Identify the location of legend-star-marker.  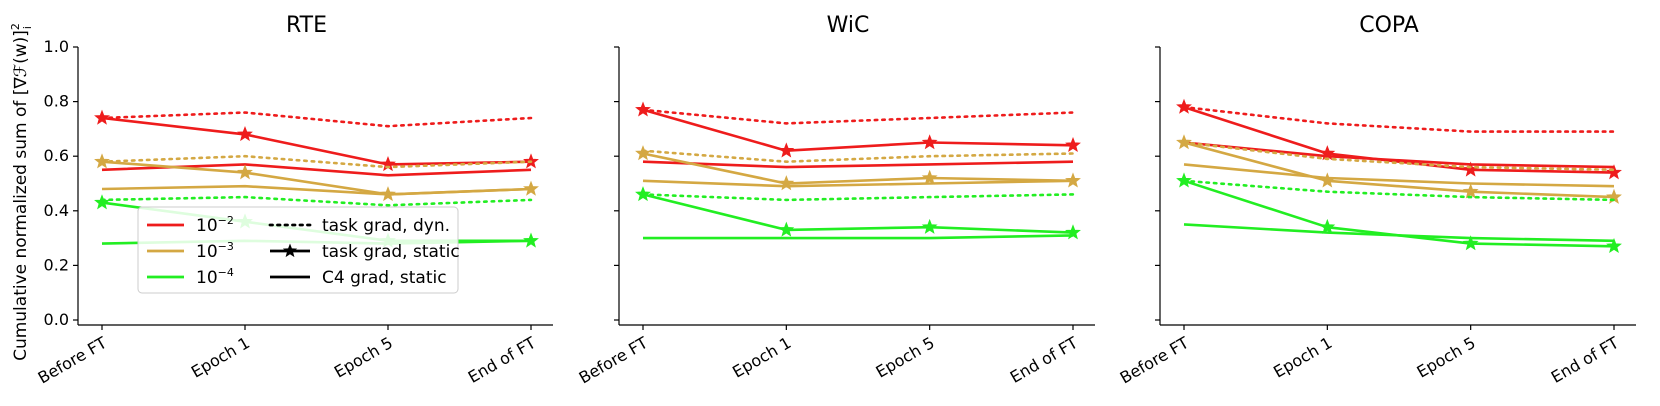
(290, 250).